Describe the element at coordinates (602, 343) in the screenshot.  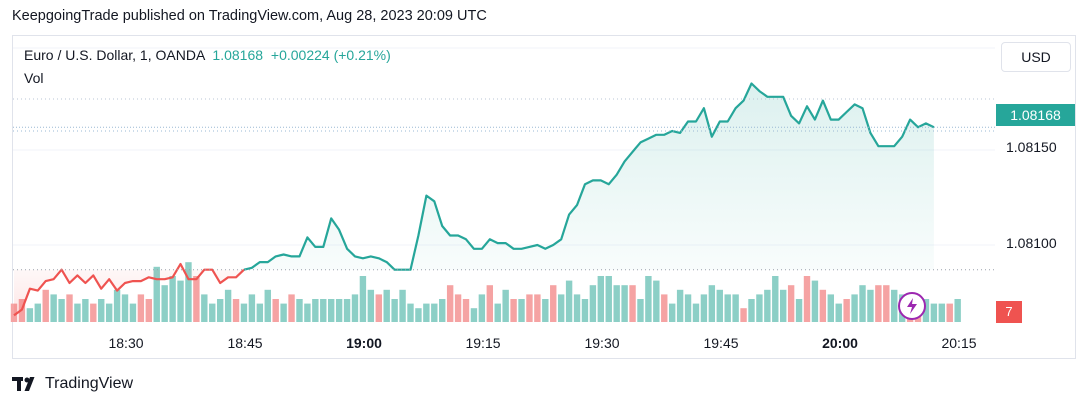
I see `time-tick-1930: 19:30` at that location.